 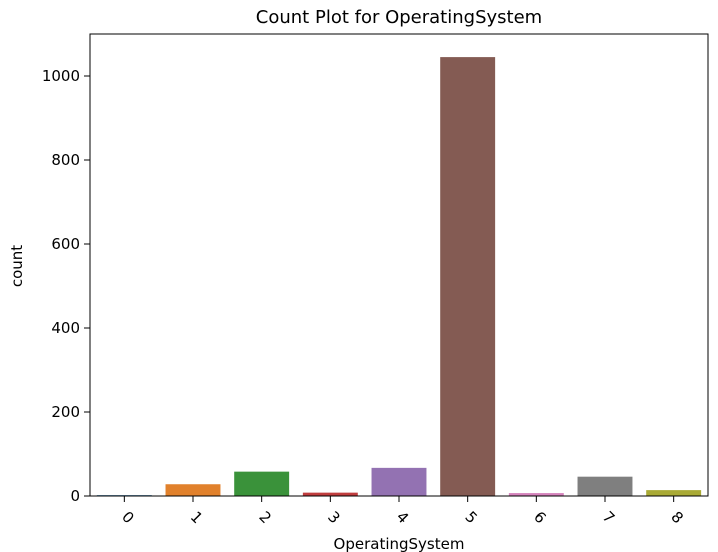 What do you see at coordinates (539, 517) in the screenshot?
I see `x-tick-label: 6` at bounding box center [539, 517].